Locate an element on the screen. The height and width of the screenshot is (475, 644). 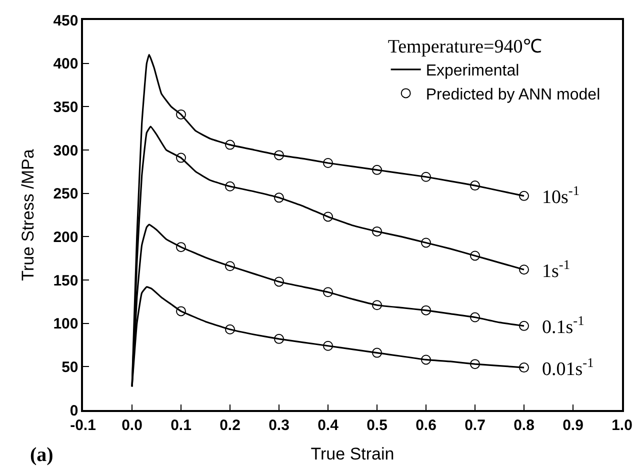
y-tick-label: 0 is located at coordinates (74, 411).